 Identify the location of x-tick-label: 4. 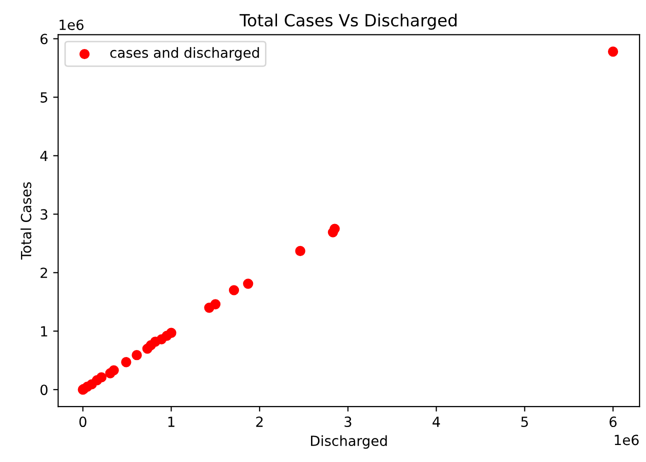
(436, 421).